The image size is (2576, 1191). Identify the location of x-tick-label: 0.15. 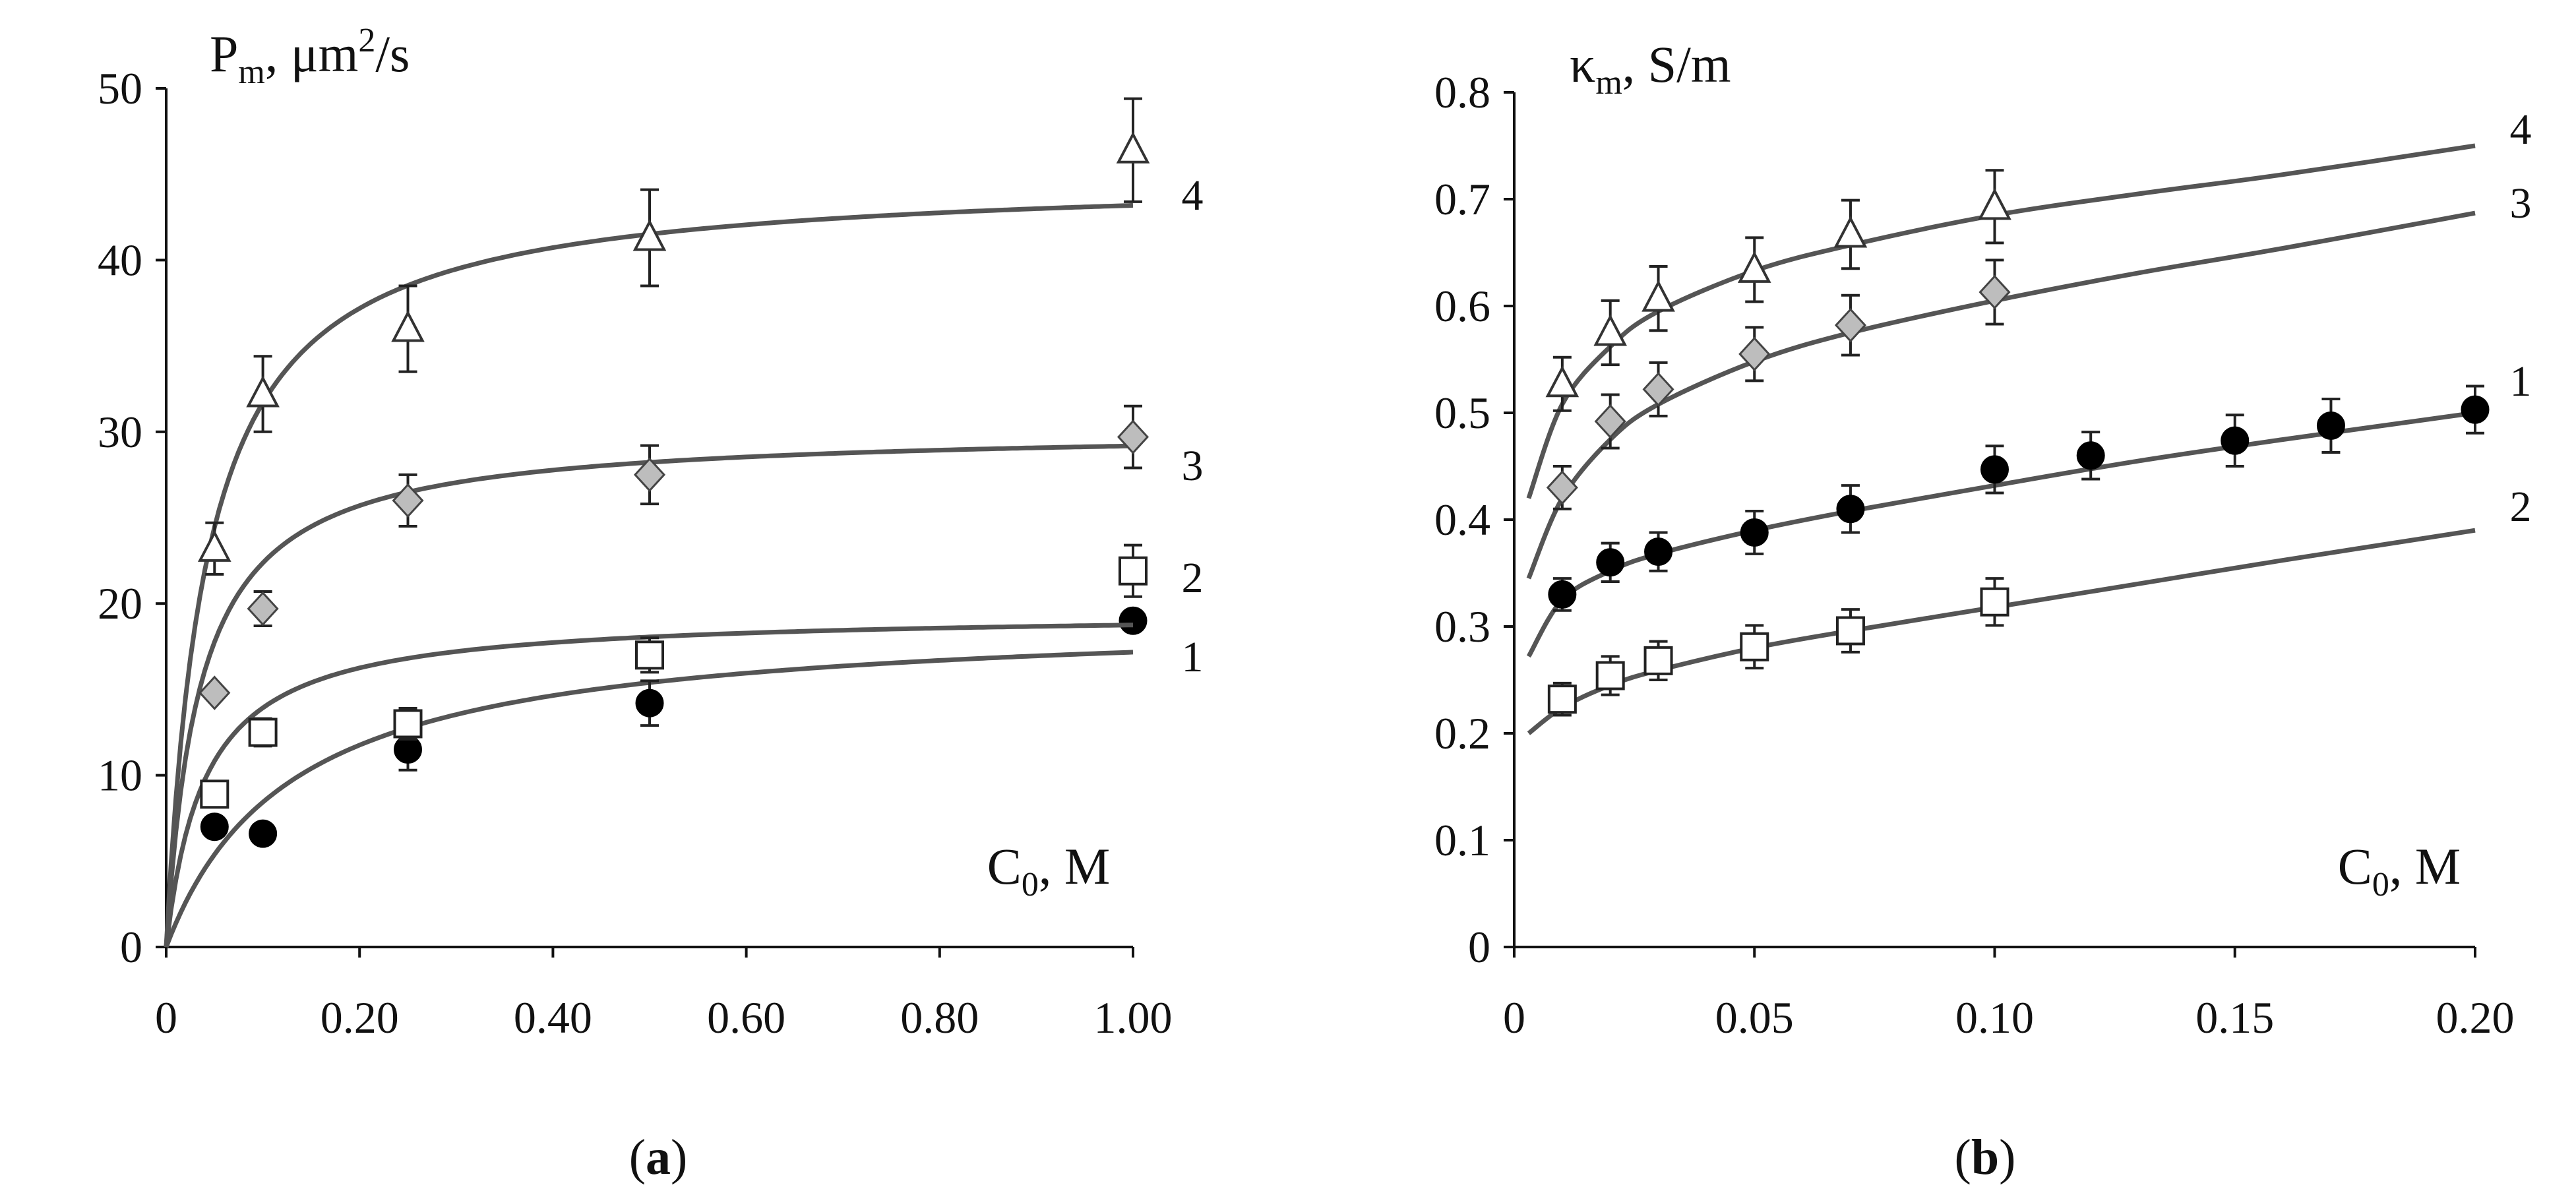
(2234, 1018).